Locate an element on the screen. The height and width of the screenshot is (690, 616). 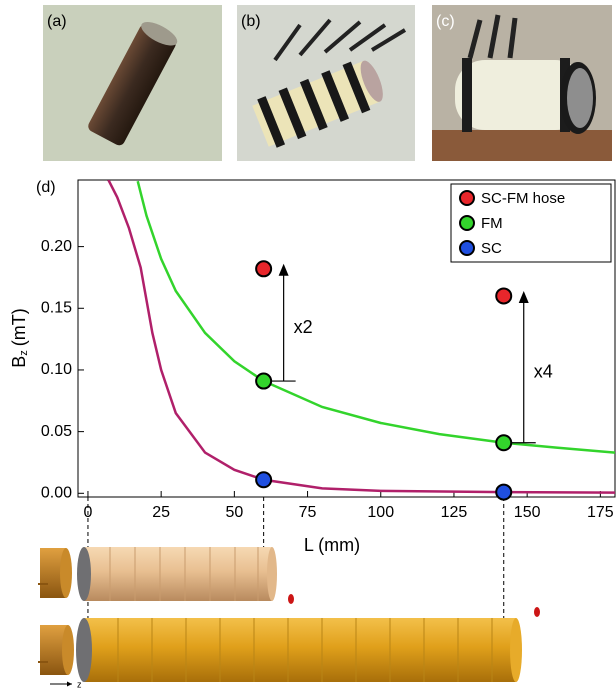
y-label-main: B is located at coordinates (19, 362).